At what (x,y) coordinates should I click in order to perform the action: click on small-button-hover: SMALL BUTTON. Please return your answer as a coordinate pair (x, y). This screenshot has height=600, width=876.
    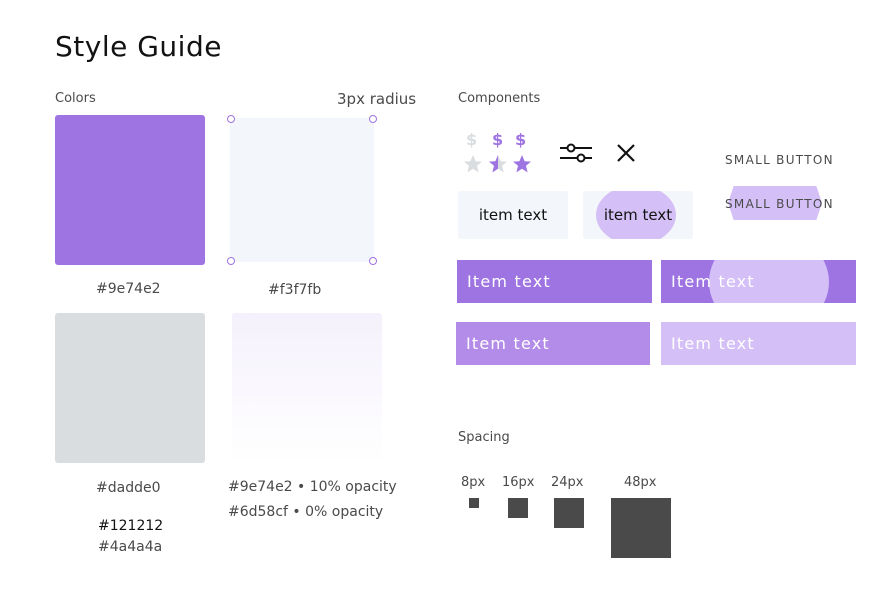
    Looking at the image, I should click on (779, 204).